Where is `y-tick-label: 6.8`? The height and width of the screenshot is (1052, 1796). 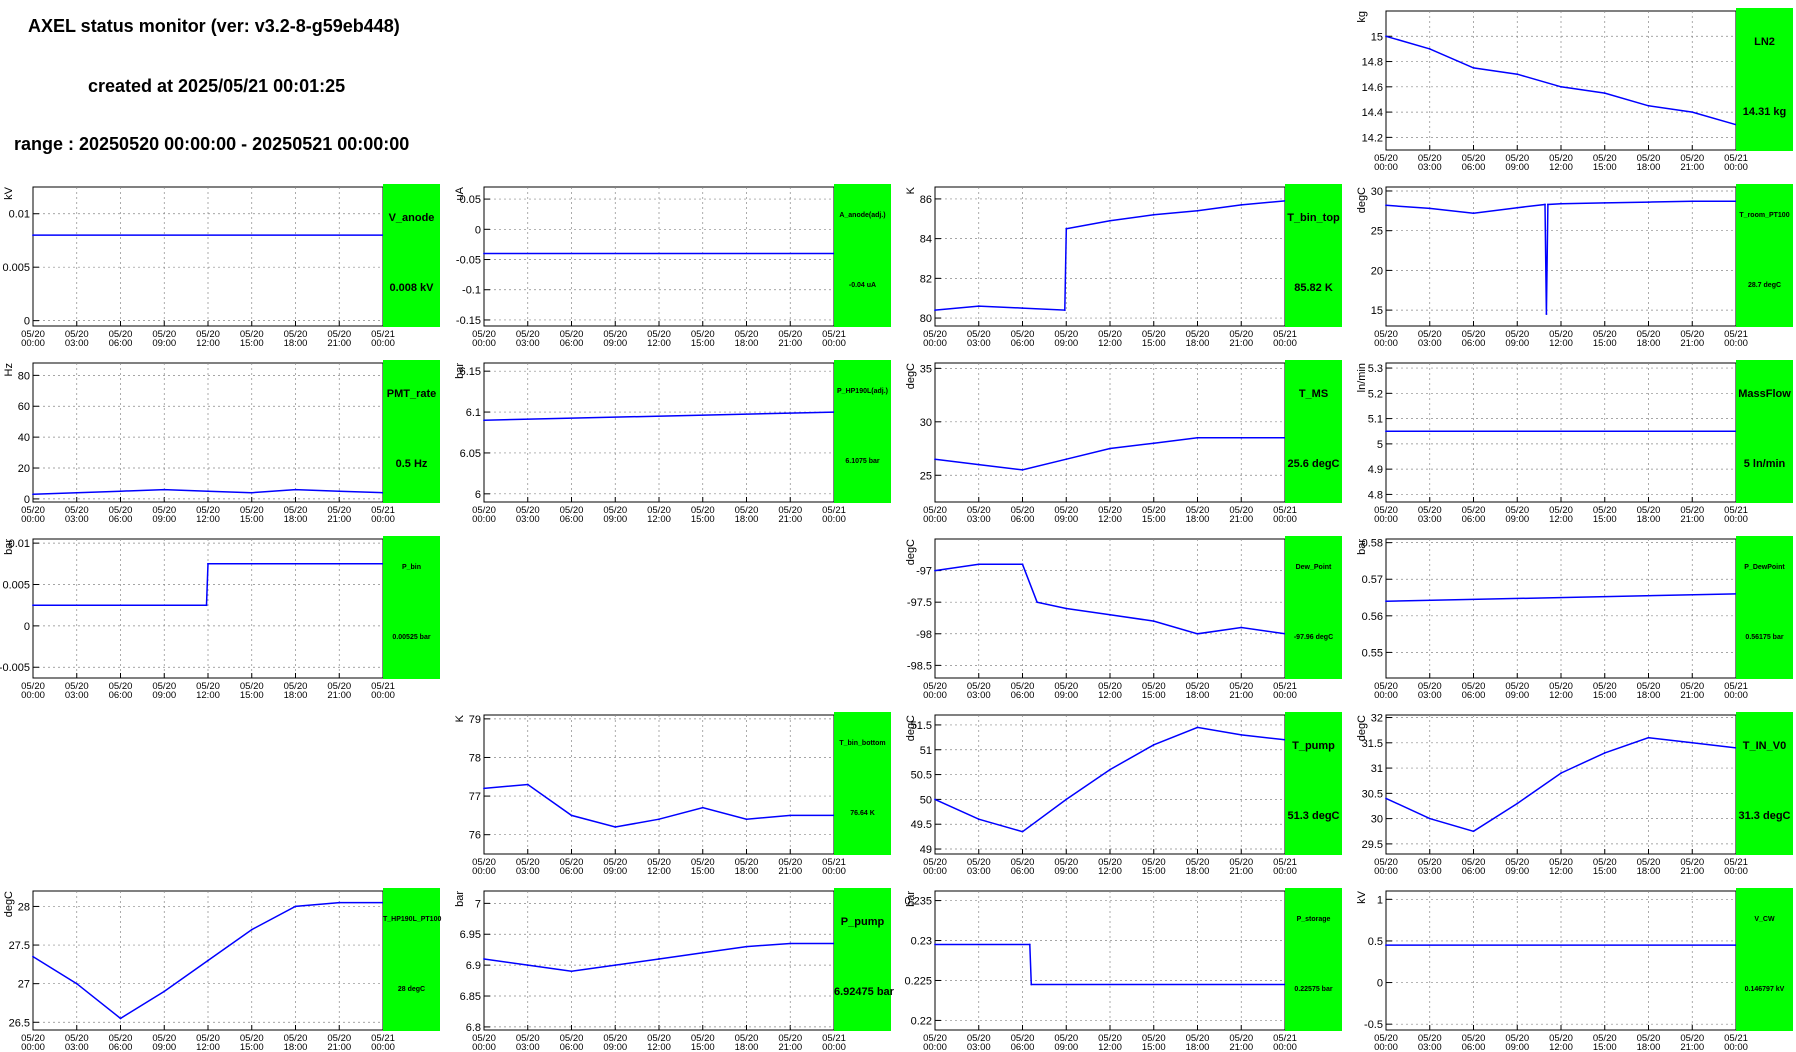
y-tick-label: 6.8 is located at coordinates (473, 1028).